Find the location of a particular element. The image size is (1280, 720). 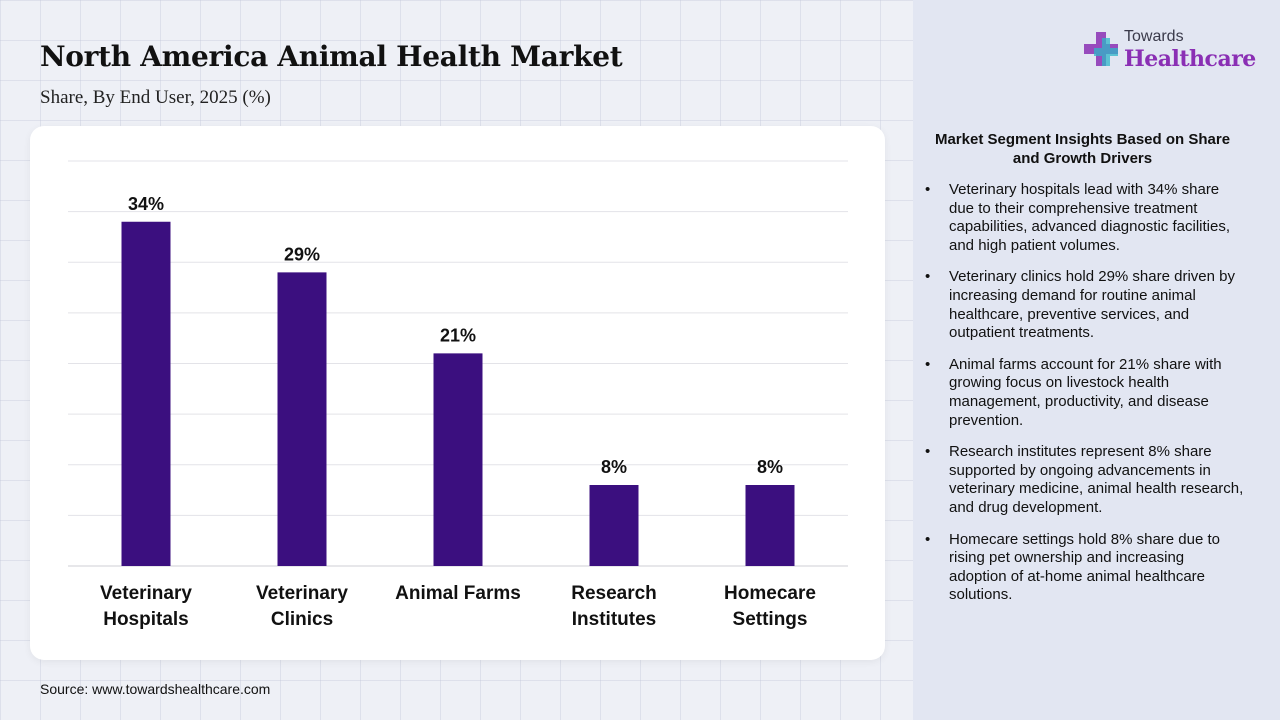

category-label: Homecare is located at coordinates (770, 593).